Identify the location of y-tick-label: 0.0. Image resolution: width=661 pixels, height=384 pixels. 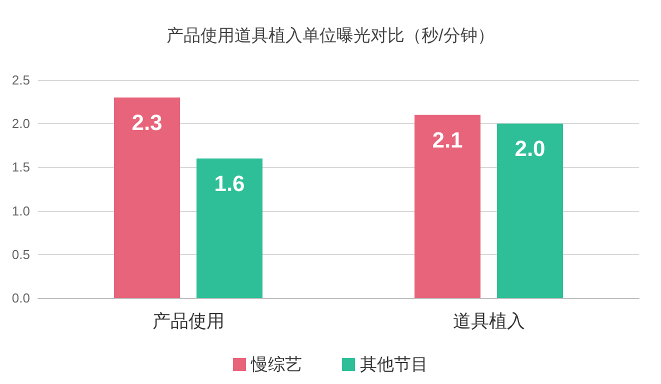
(21, 298).